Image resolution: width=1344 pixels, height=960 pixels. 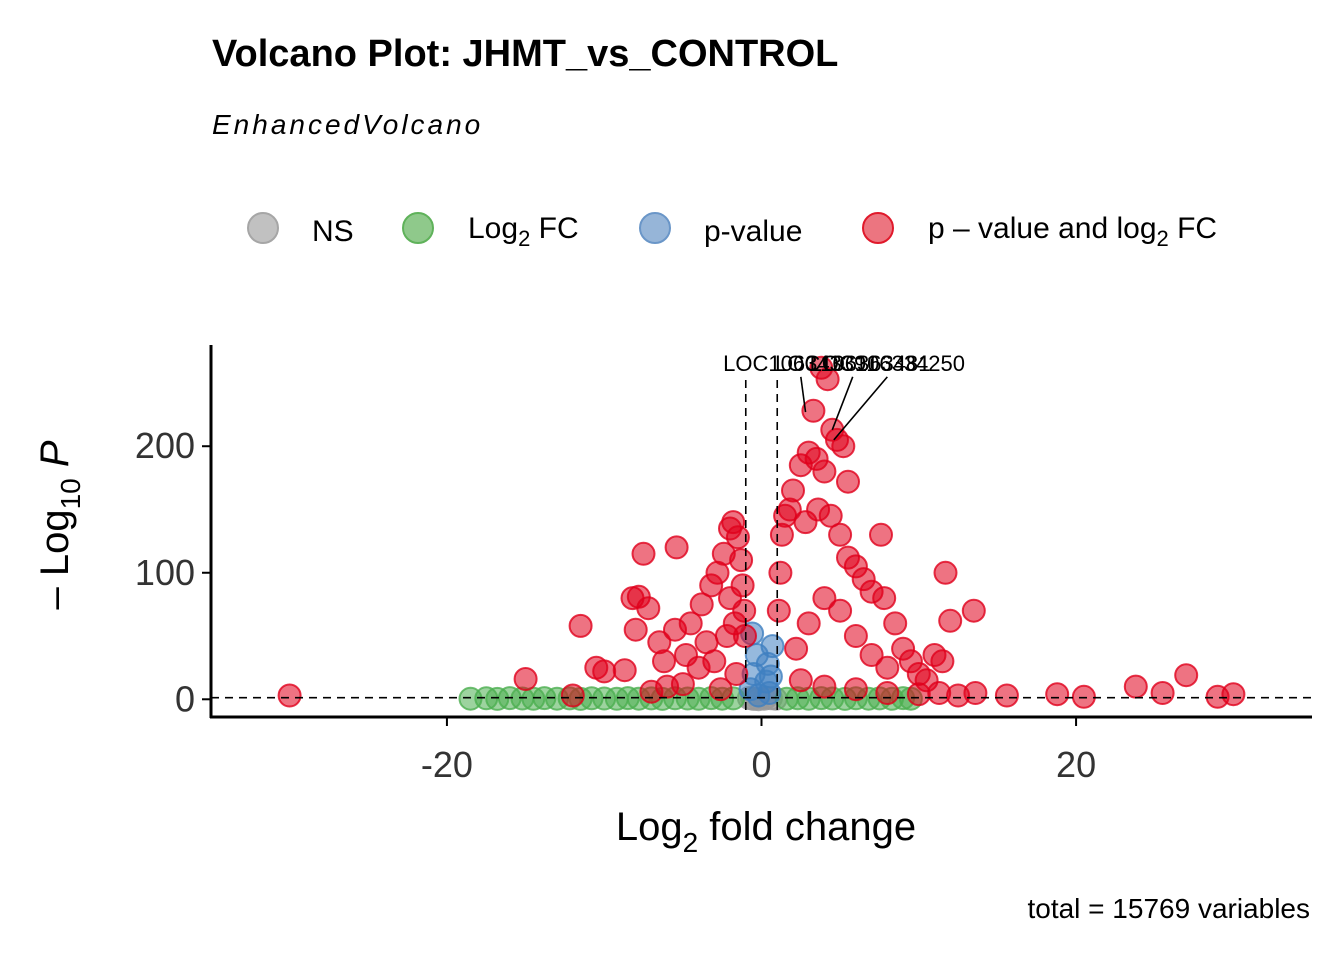 I want to click on y-axis-title: – Log10 P, so click(x=59, y=524).